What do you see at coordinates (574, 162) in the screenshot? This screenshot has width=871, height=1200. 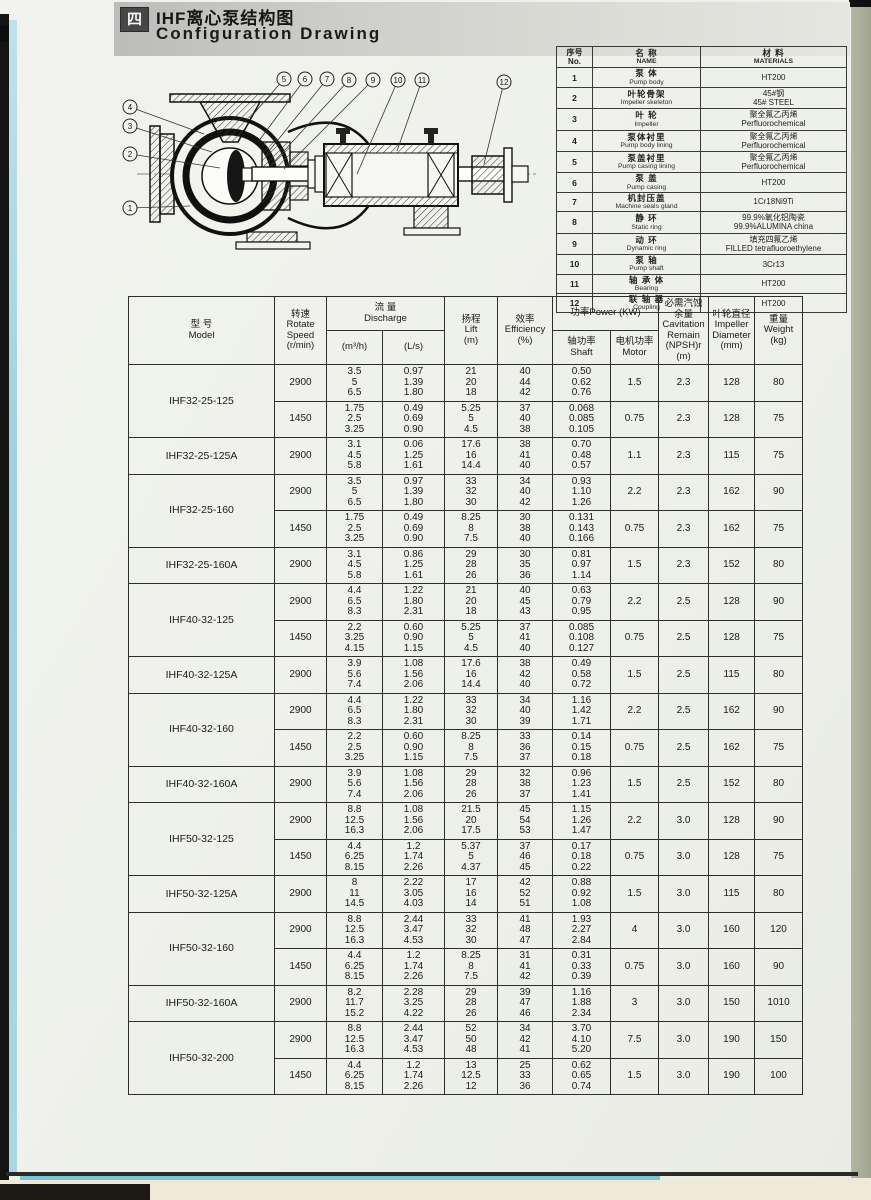 I see `material-no: 5` at bounding box center [574, 162].